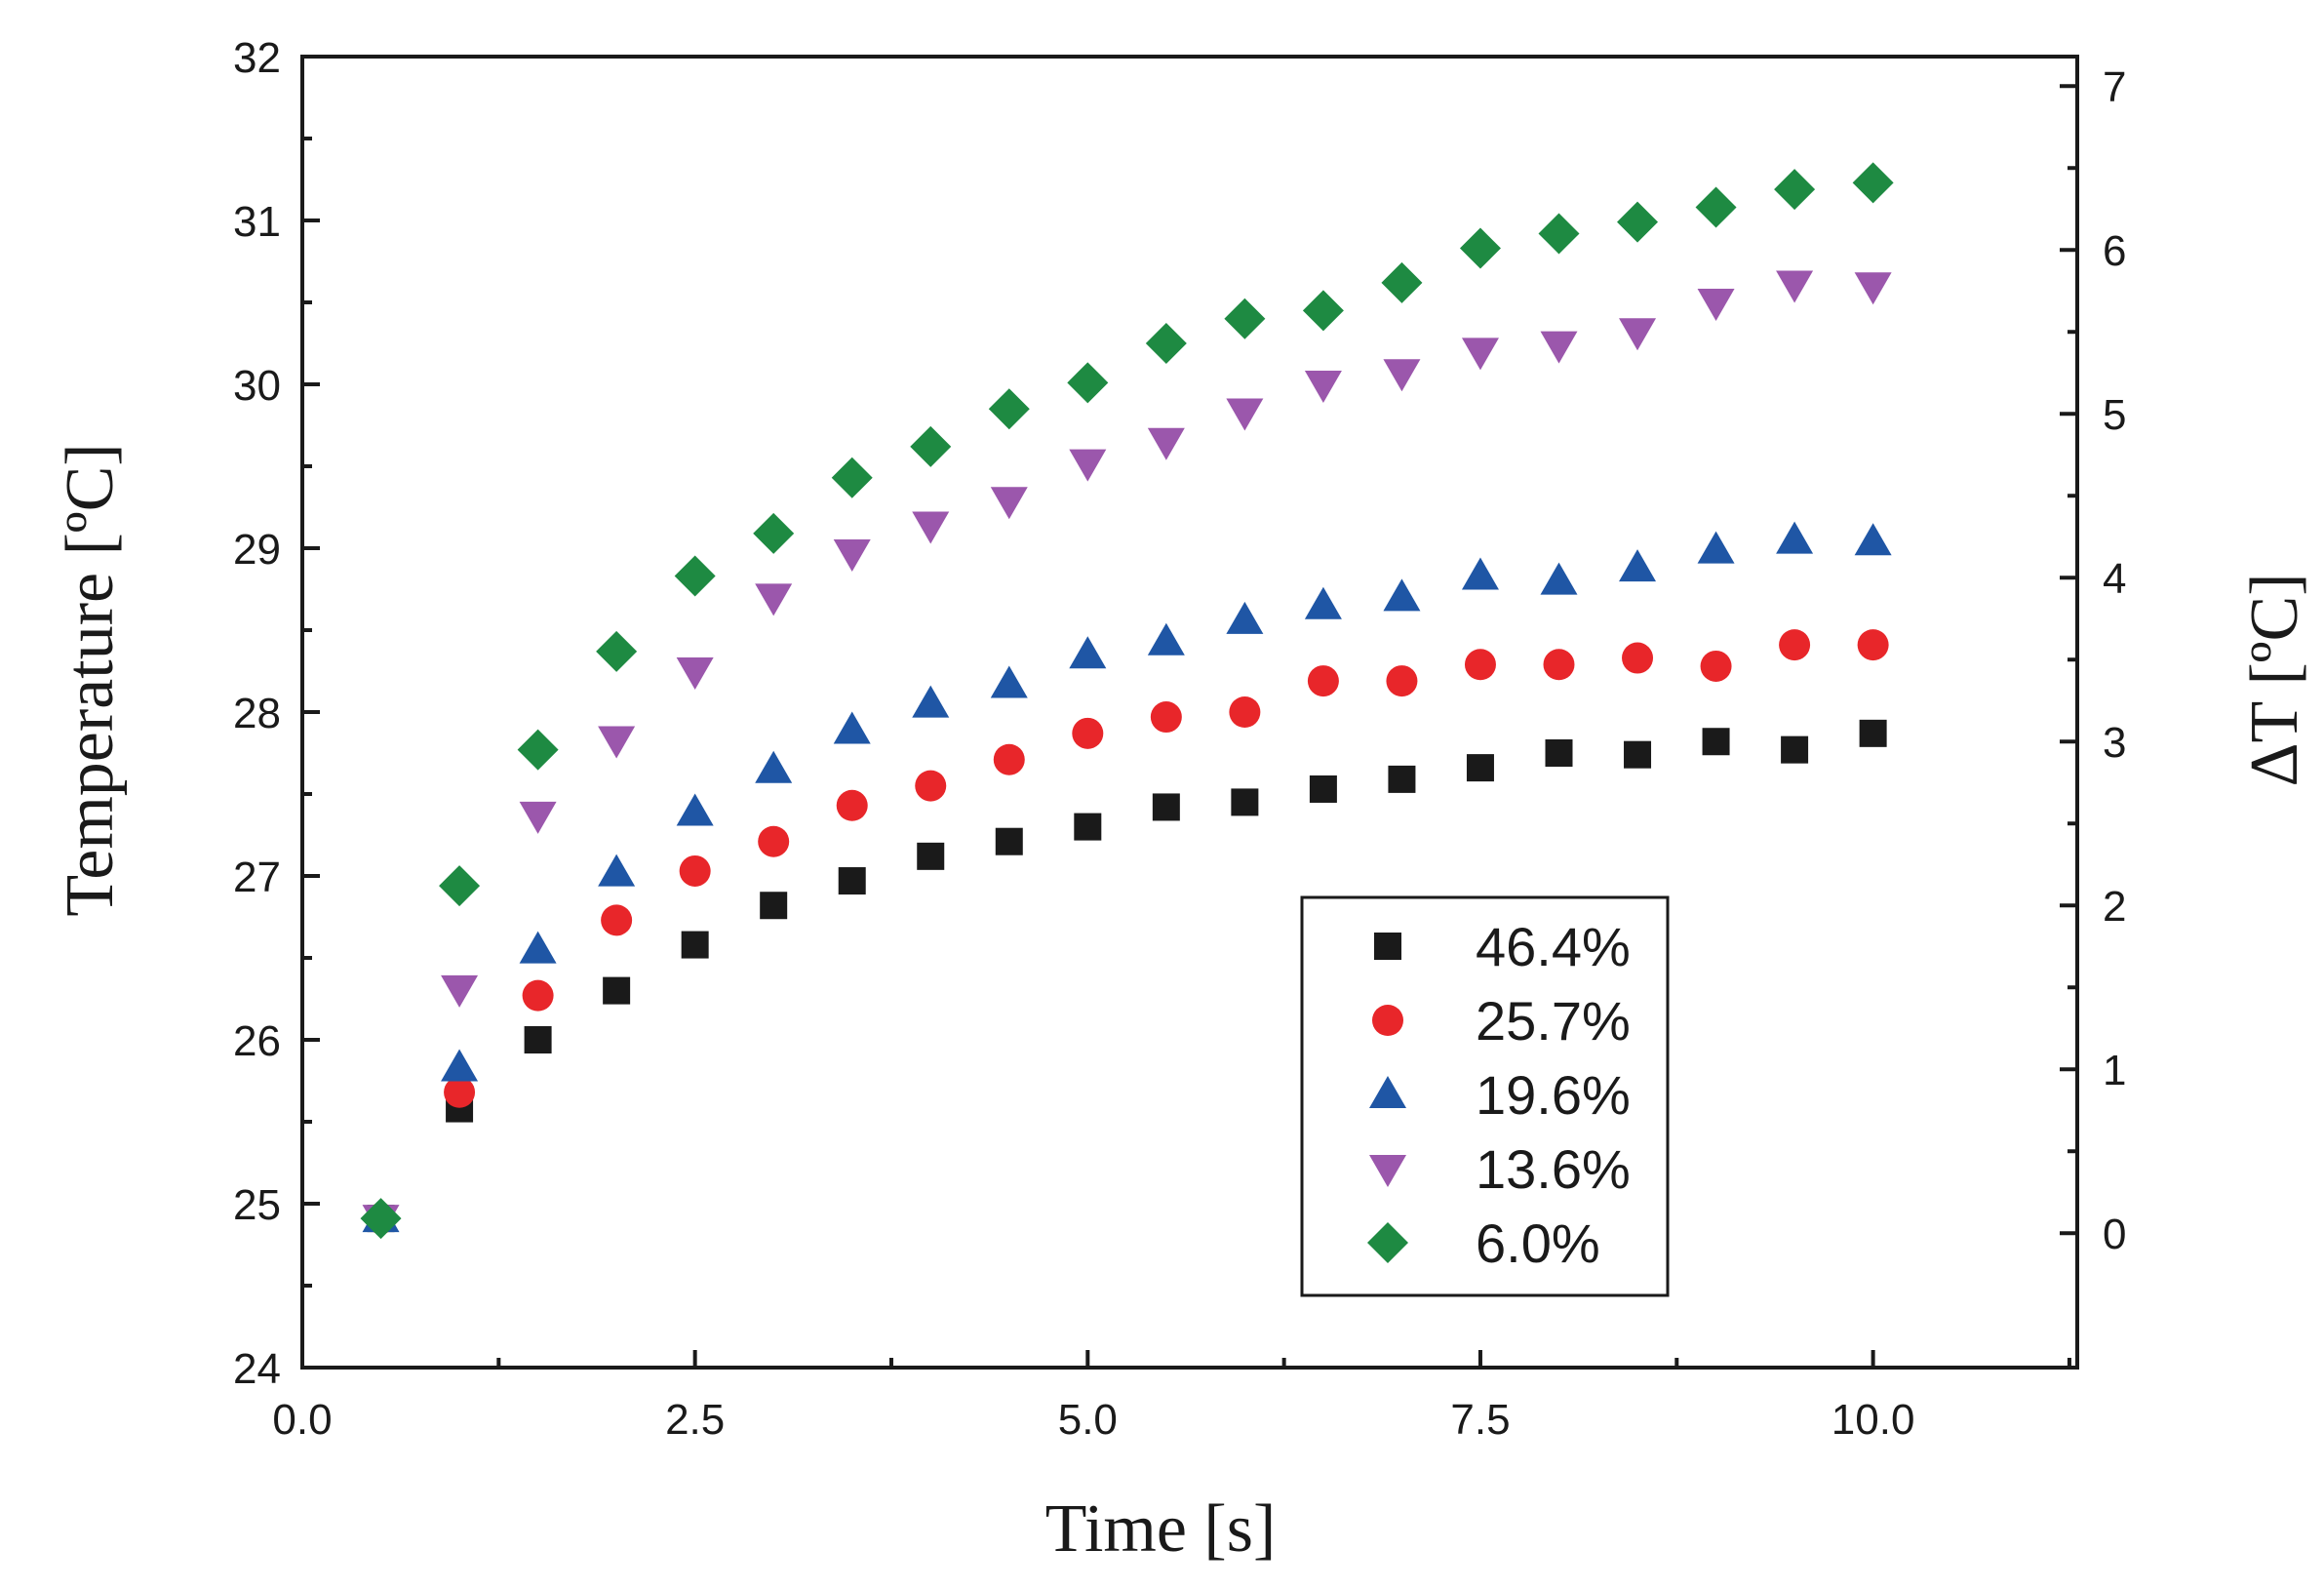 The width and height of the screenshot is (2324, 1589). Describe the element at coordinates (257, 58) in the screenshot. I see `y-tick-label: 32` at that location.